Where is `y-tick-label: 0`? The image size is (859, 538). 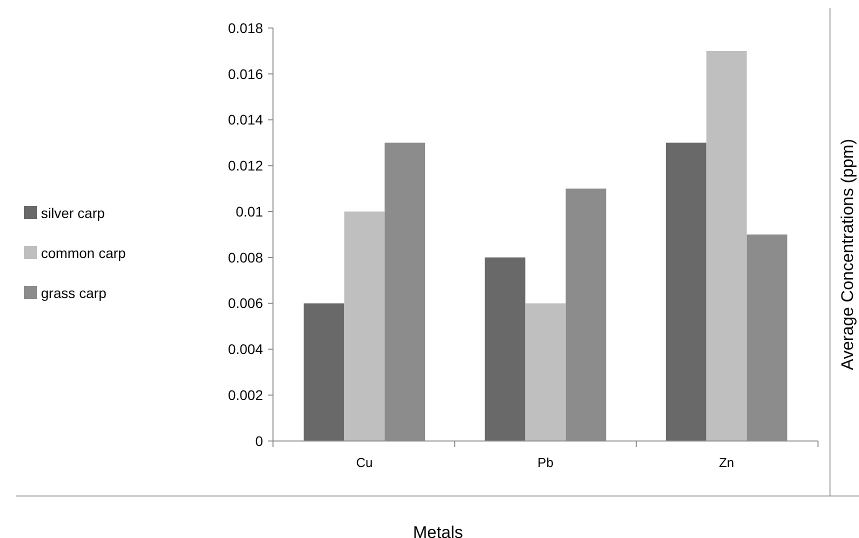
y-tick-label: 0 is located at coordinates (259, 440).